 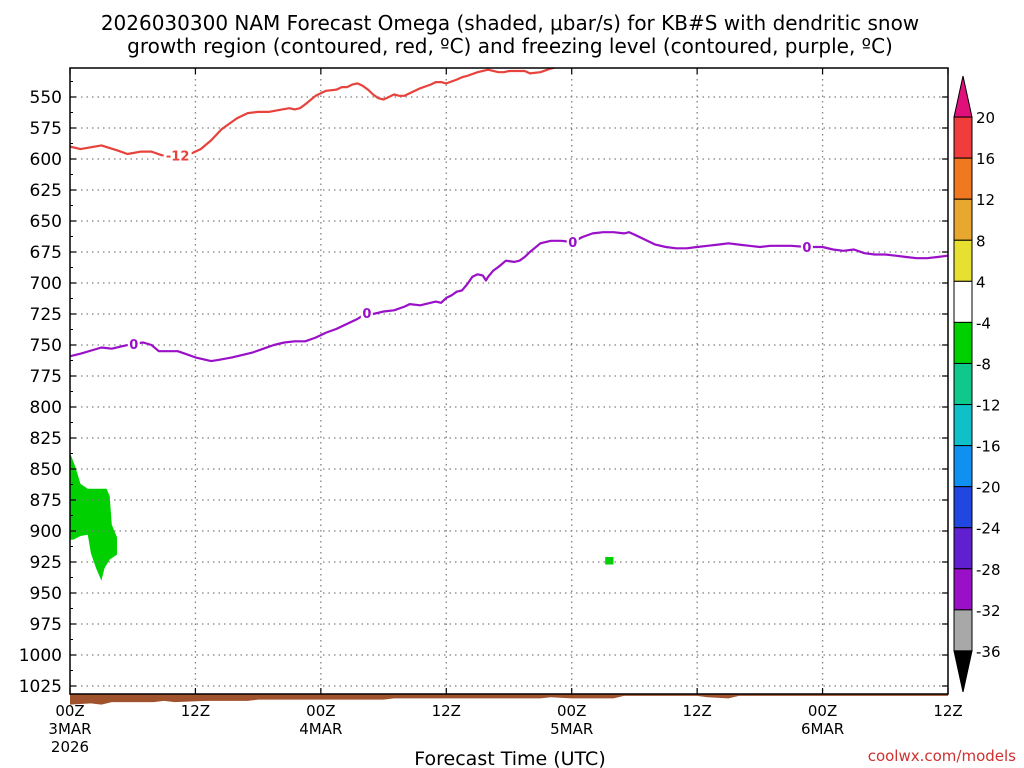 What do you see at coordinates (320, 711) in the screenshot?
I see `x-tick-label-2: 00Z` at bounding box center [320, 711].